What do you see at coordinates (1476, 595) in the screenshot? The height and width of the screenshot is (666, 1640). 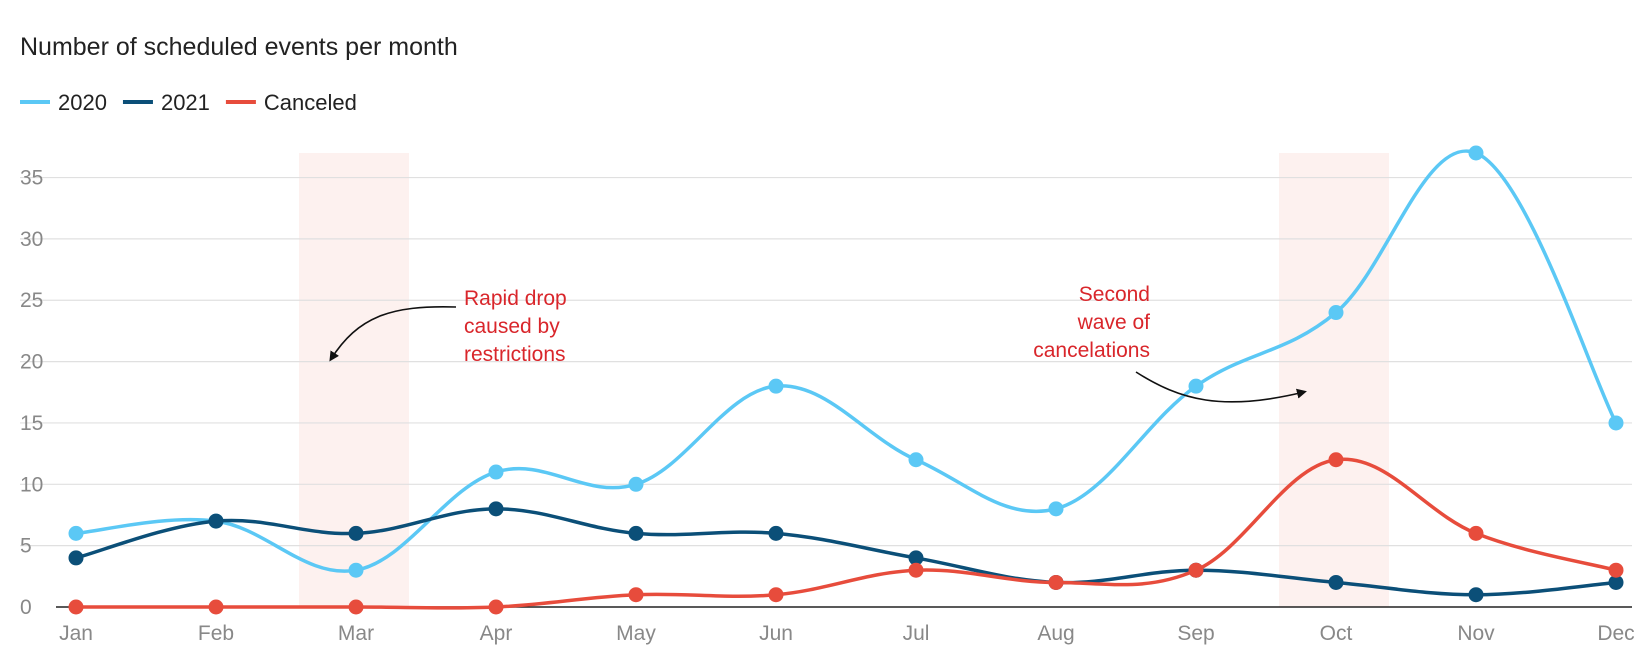 I see `data-point-2021-nov` at bounding box center [1476, 595].